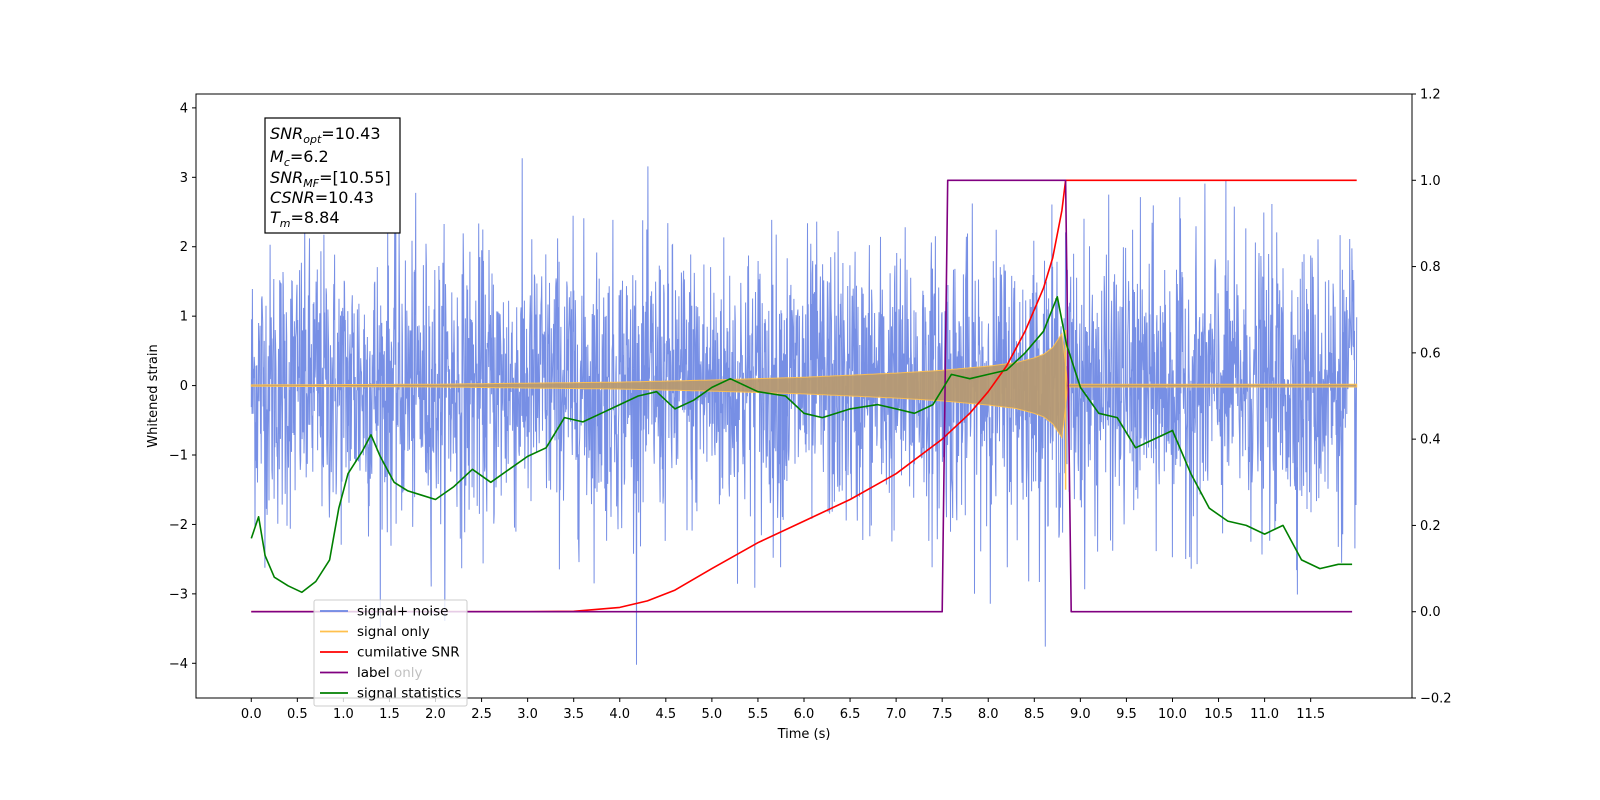 Image resolution: width=1600 pixels, height=800 pixels. What do you see at coordinates (408, 653) in the screenshot?
I see `legend-entry-label: cumilative SNR` at bounding box center [408, 653].